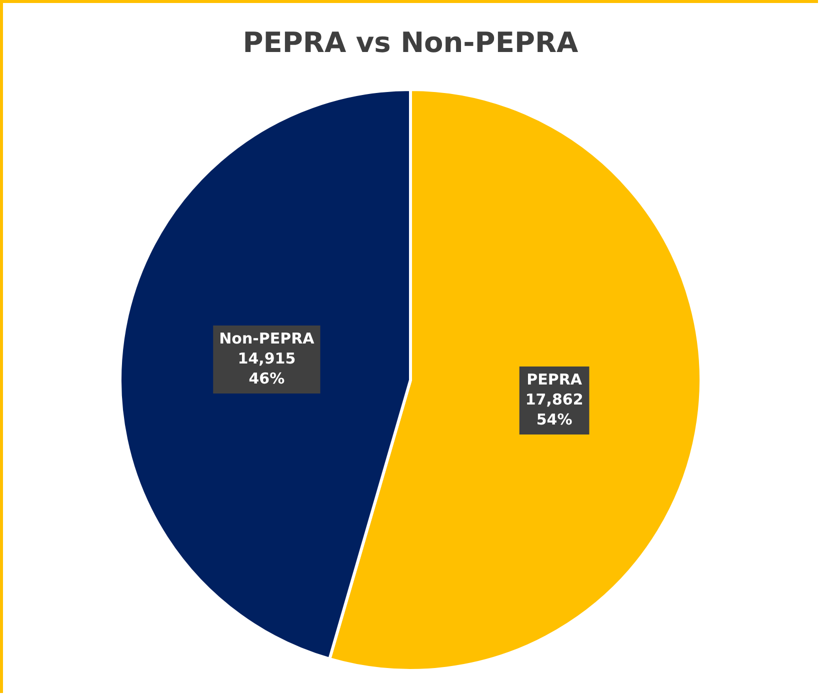 The height and width of the screenshot is (696, 821). What do you see at coordinates (554, 409) in the screenshot?
I see `data-label: 17,862 54%` at bounding box center [554, 409].